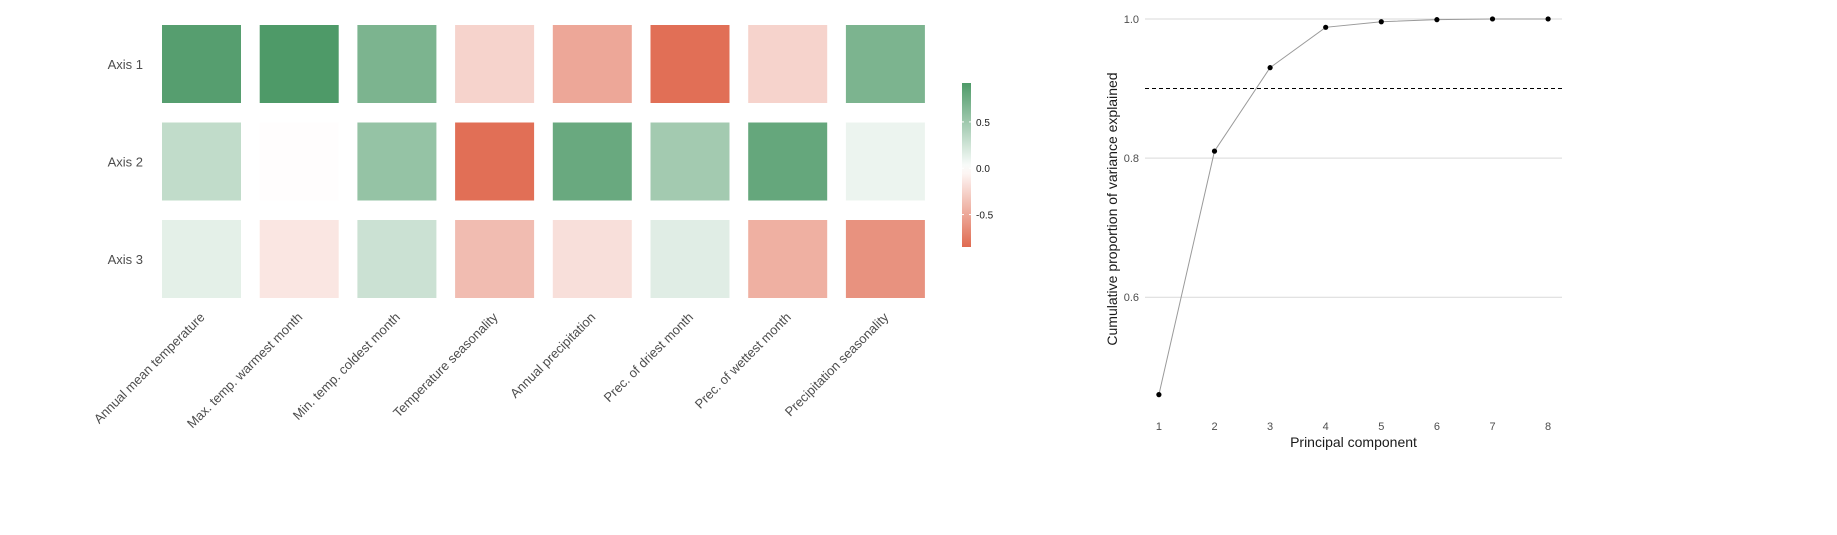 The image size is (1837, 535). I want to click on series-line, so click(1353, 206).